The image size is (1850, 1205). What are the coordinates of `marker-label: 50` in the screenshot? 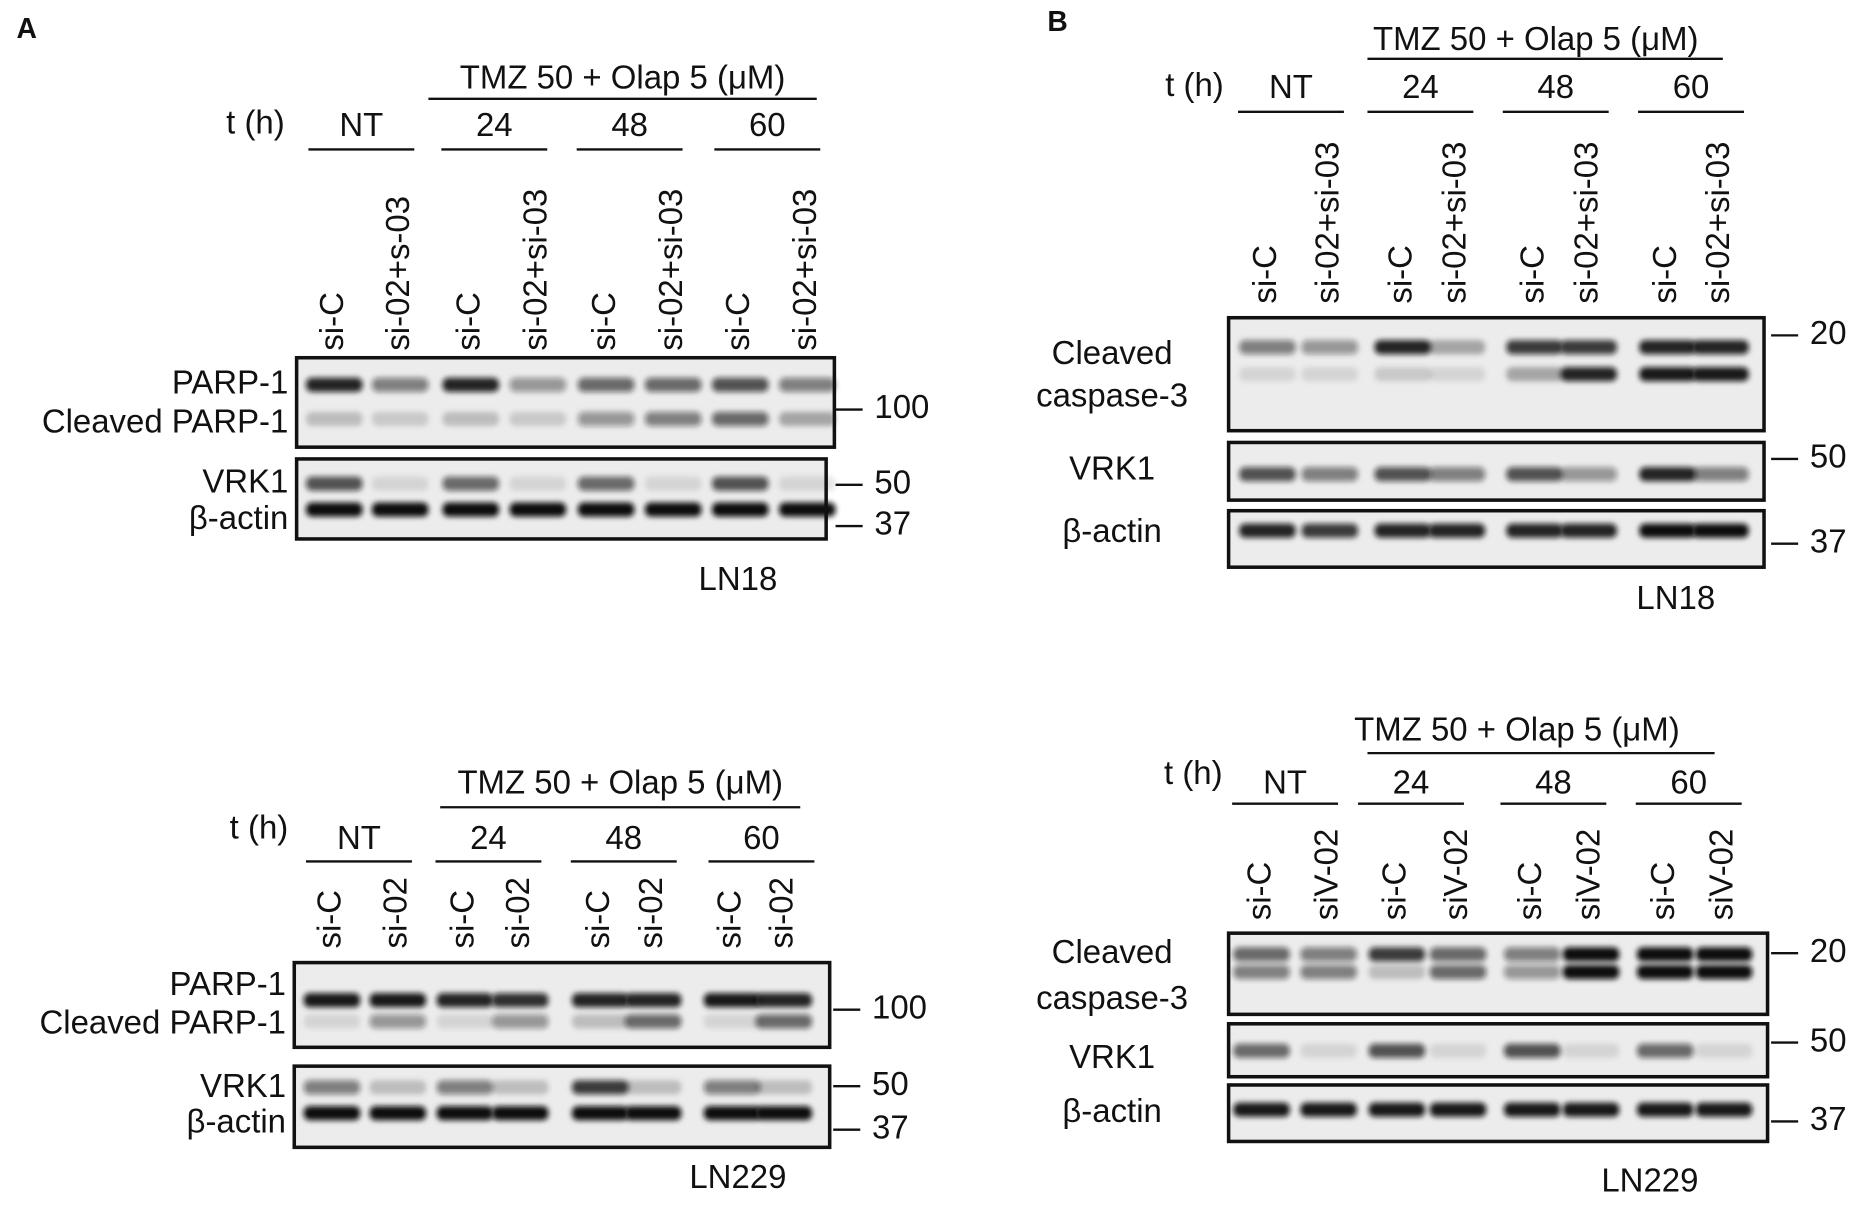 It's located at (1828, 456).